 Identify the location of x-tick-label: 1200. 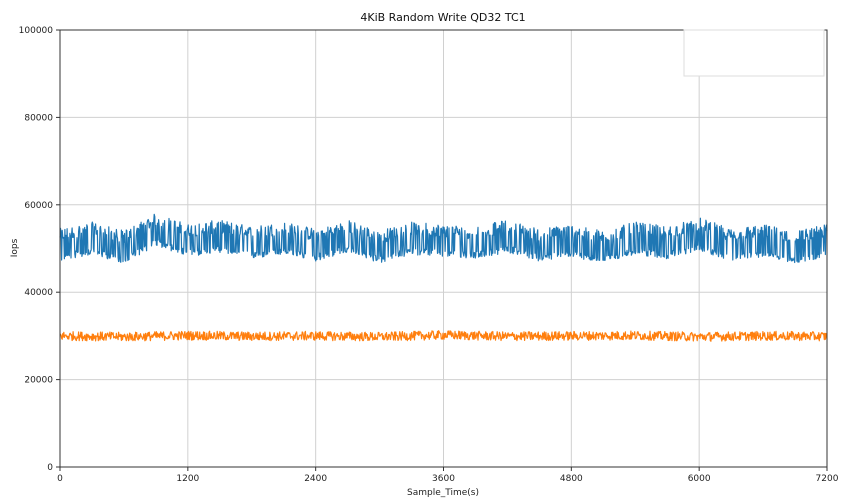
(187, 479).